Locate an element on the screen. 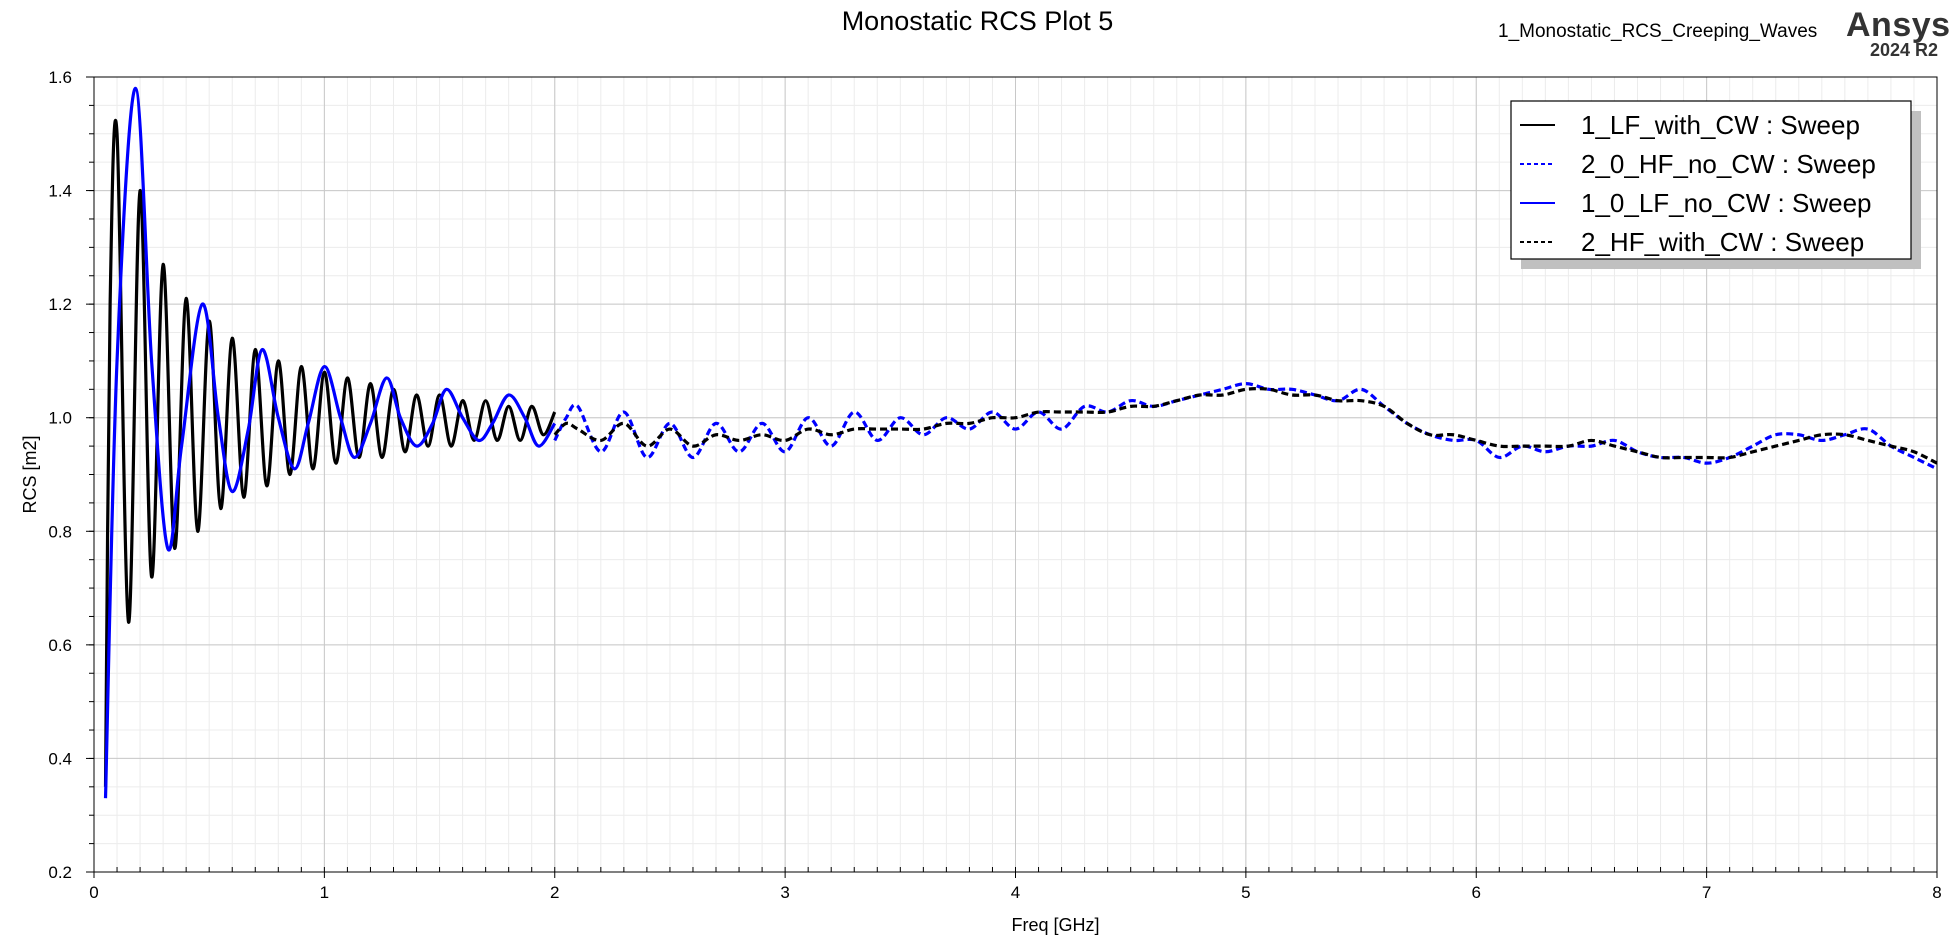  legend-box is located at coordinates (1711, 180).